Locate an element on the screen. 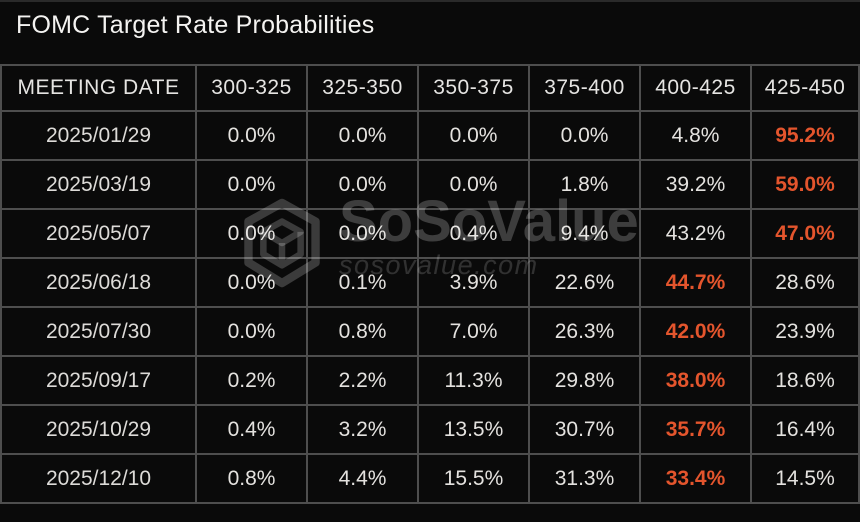  probability-cell: 15.5% is located at coordinates (473, 478).